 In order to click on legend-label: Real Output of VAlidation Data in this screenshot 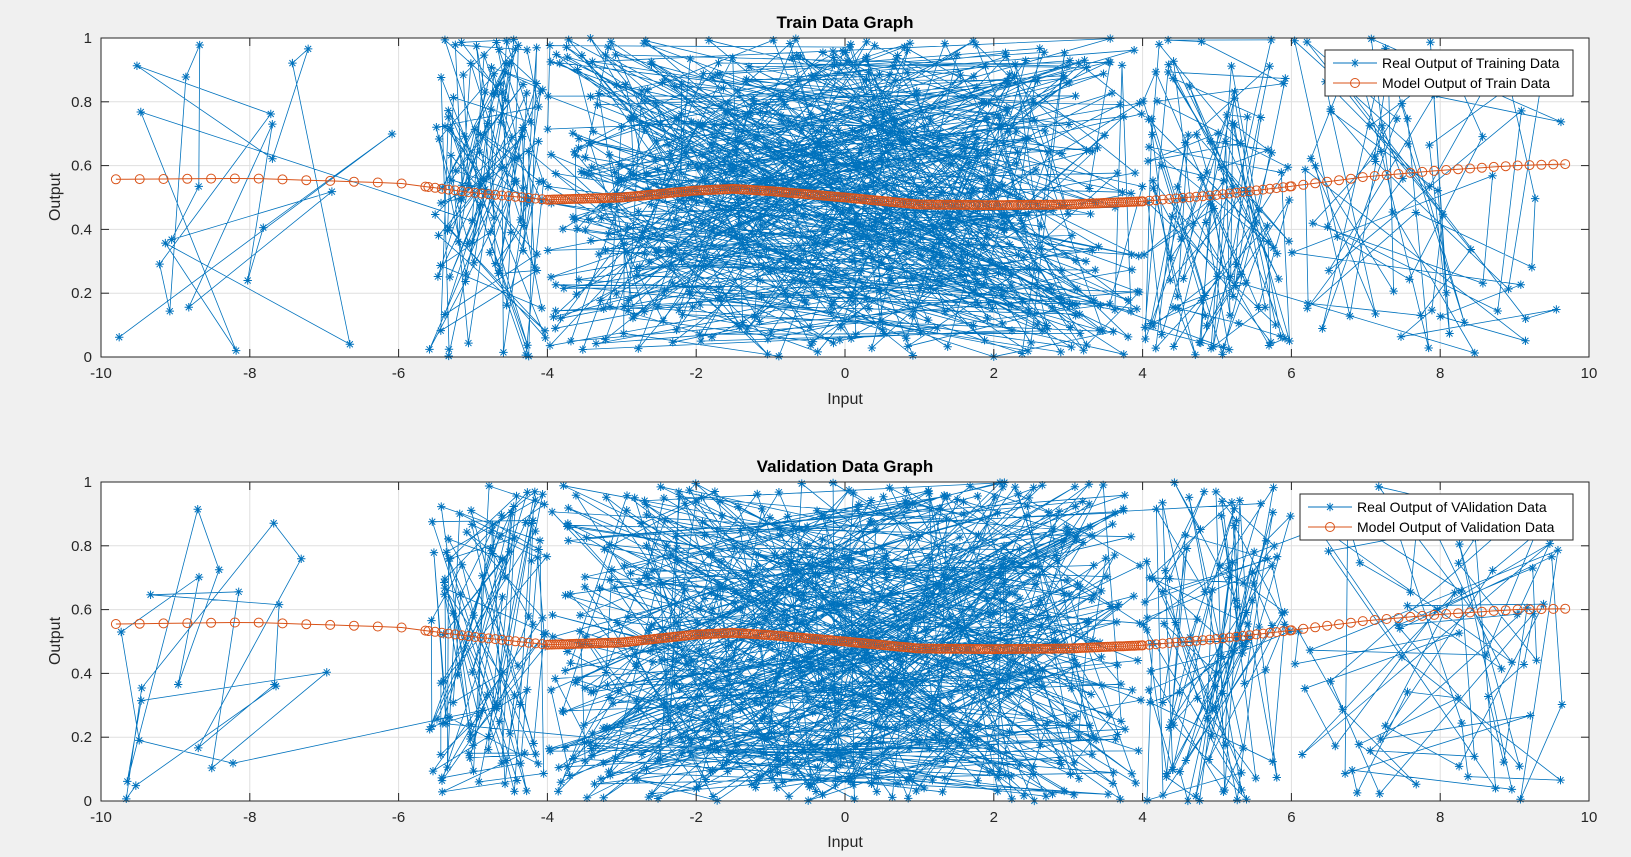, I will do `click(1452, 507)`.